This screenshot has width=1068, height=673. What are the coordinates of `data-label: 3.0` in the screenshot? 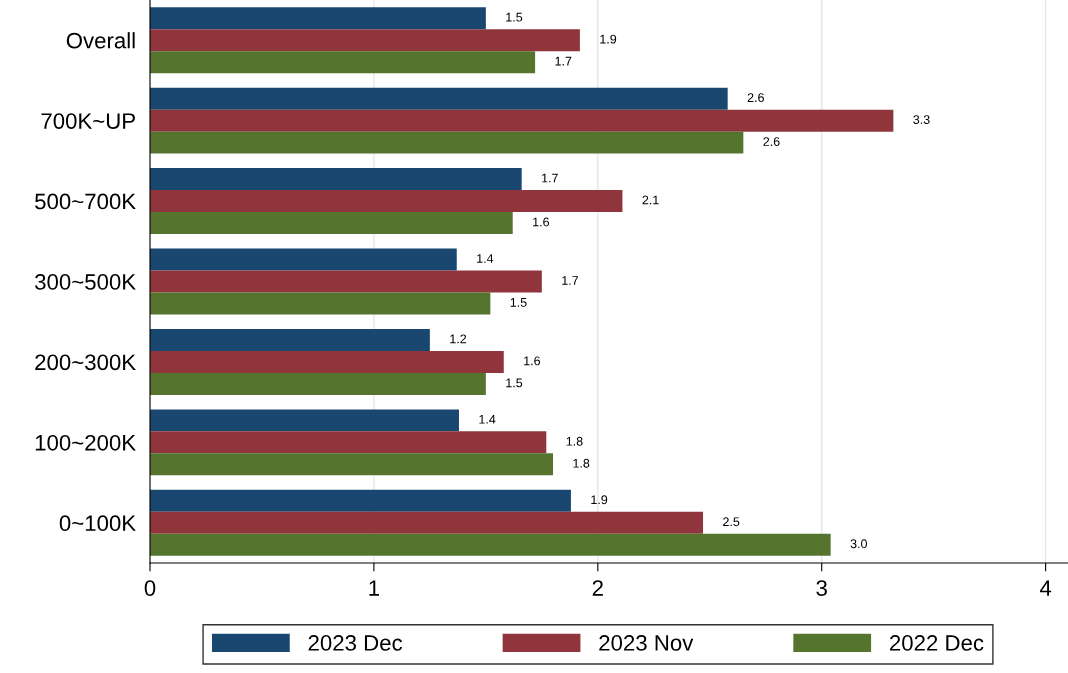 It's located at (858, 544).